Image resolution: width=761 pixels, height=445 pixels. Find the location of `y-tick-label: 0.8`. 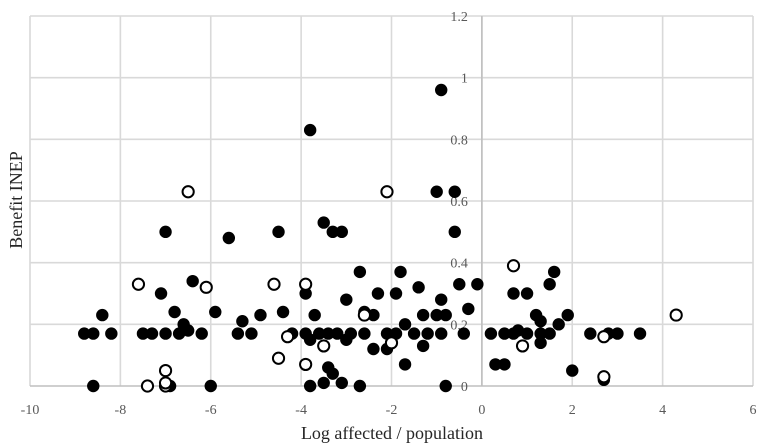

y-tick-label: 0.8 is located at coordinates (459, 140).